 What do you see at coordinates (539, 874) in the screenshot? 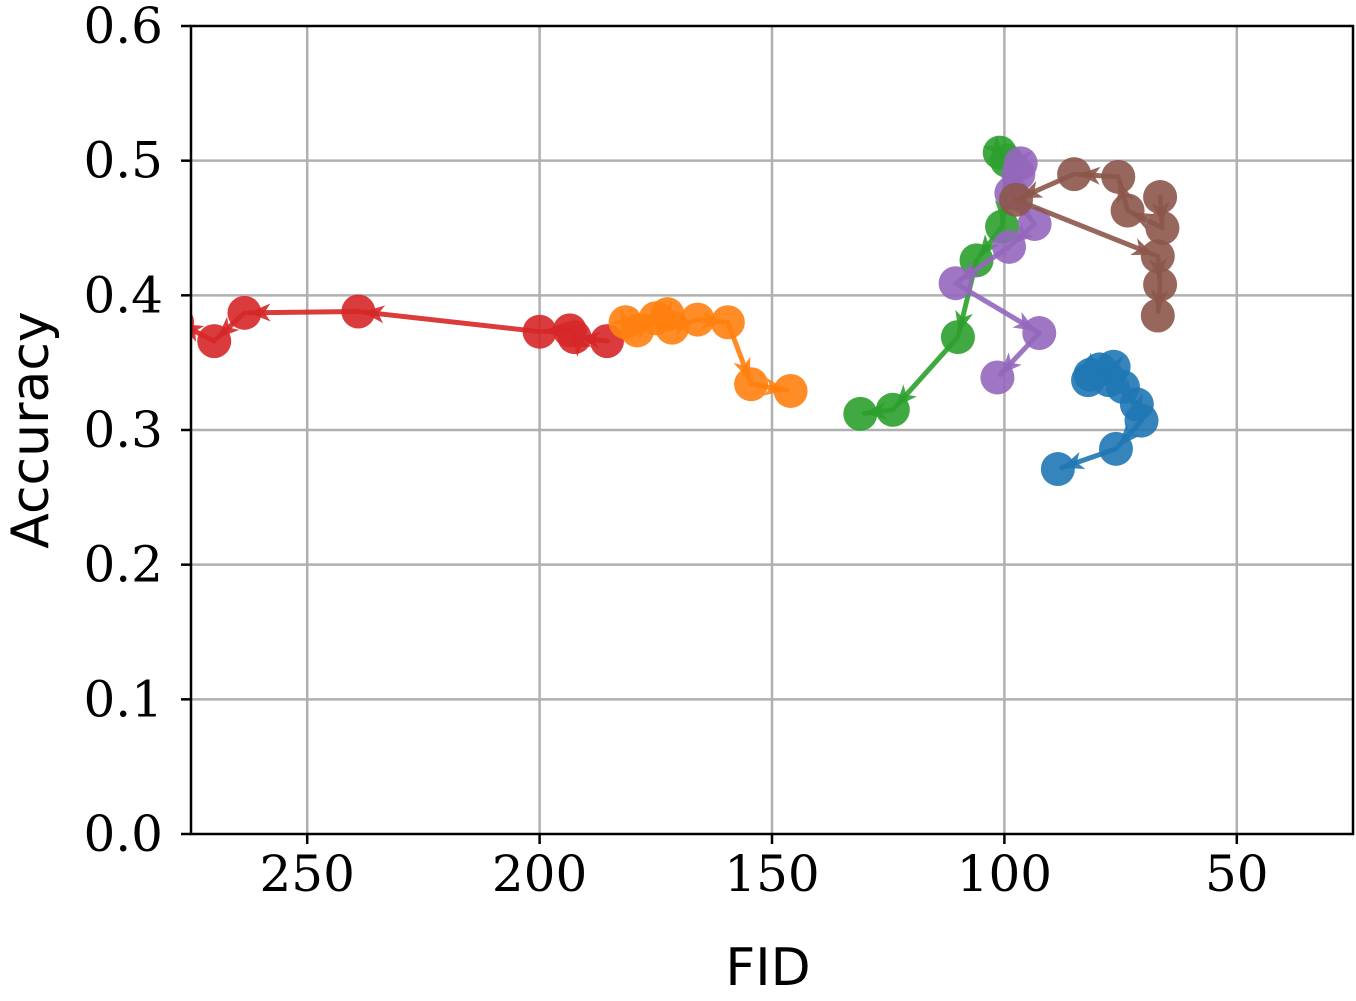
I see `x-tick-label: 200` at bounding box center [539, 874].